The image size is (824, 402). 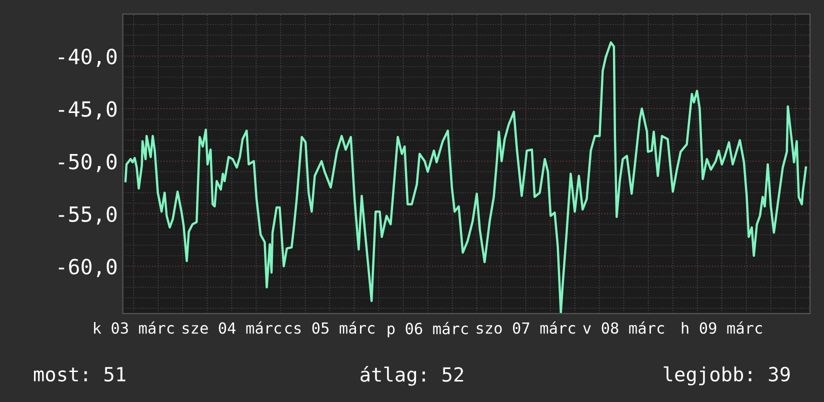 What do you see at coordinates (87, 215) in the screenshot?
I see `y-tick-label: -55,0` at bounding box center [87, 215].